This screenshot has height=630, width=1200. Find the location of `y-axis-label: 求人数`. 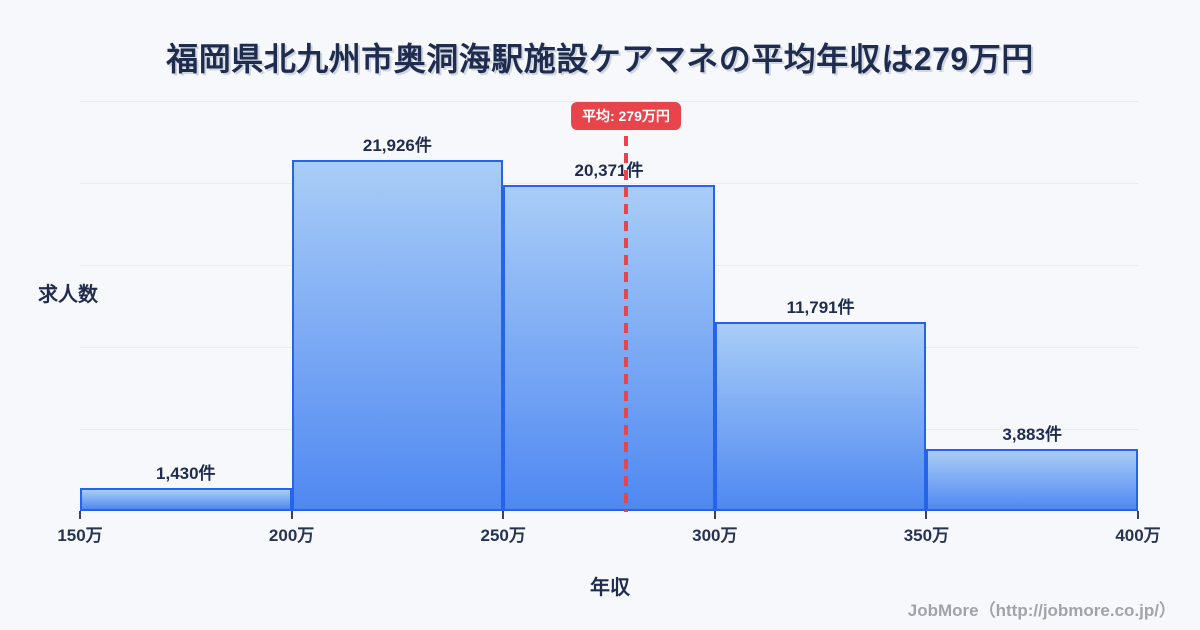

y-axis-label: 求人数 is located at coordinates (68, 295).